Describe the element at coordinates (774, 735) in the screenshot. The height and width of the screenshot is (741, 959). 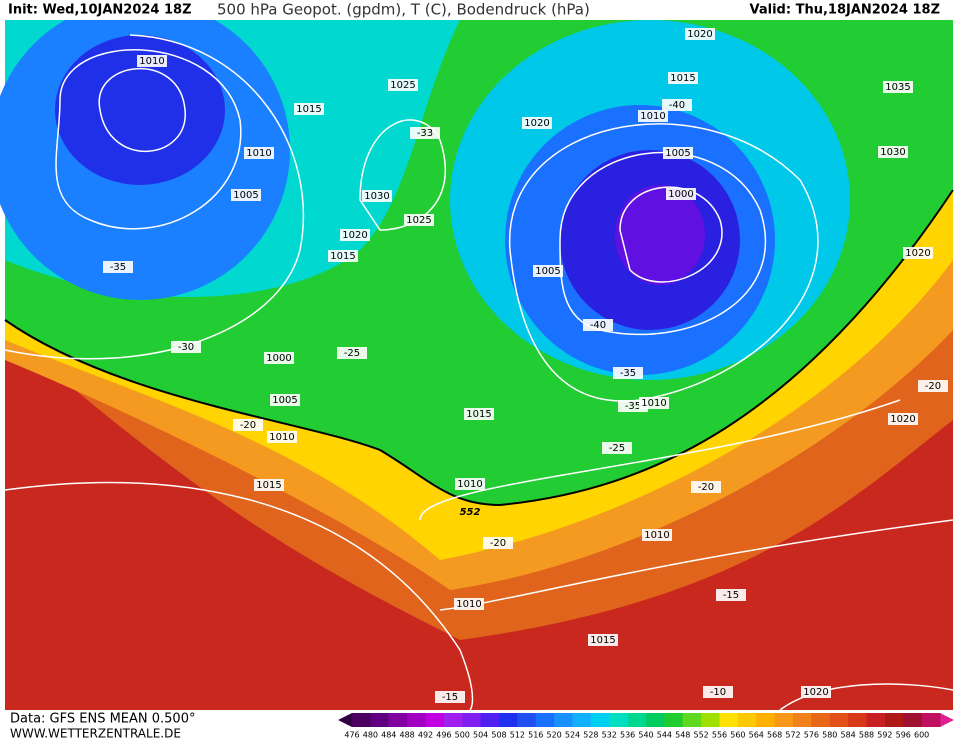
I see `colorbar-label: 568` at that location.